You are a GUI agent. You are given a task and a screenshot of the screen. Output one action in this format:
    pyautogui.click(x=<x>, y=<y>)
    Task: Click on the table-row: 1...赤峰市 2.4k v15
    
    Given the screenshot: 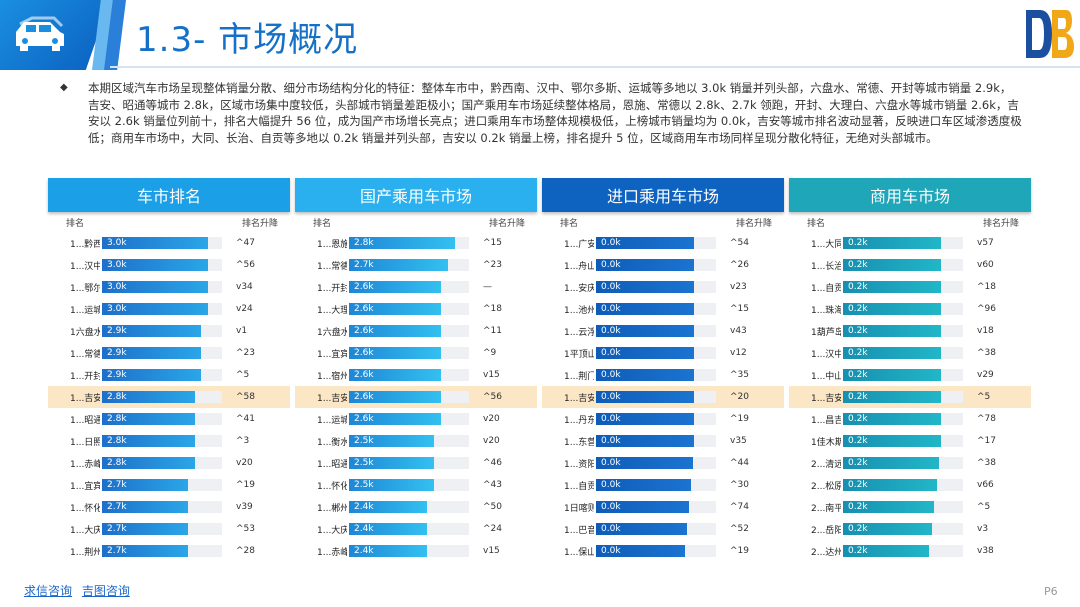 What is the action you would take?
    pyautogui.click(x=416, y=551)
    